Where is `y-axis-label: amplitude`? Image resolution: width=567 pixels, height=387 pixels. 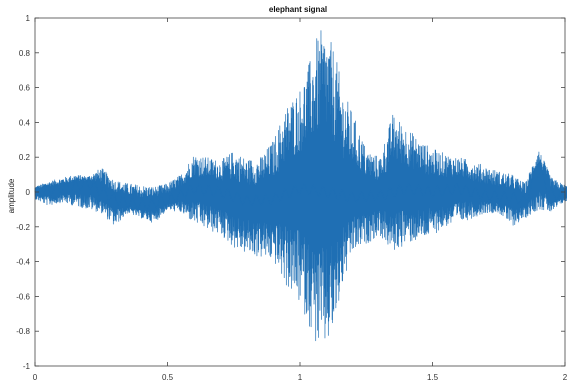 y-axis-label: amplitude is located at coordinates (11, 195).